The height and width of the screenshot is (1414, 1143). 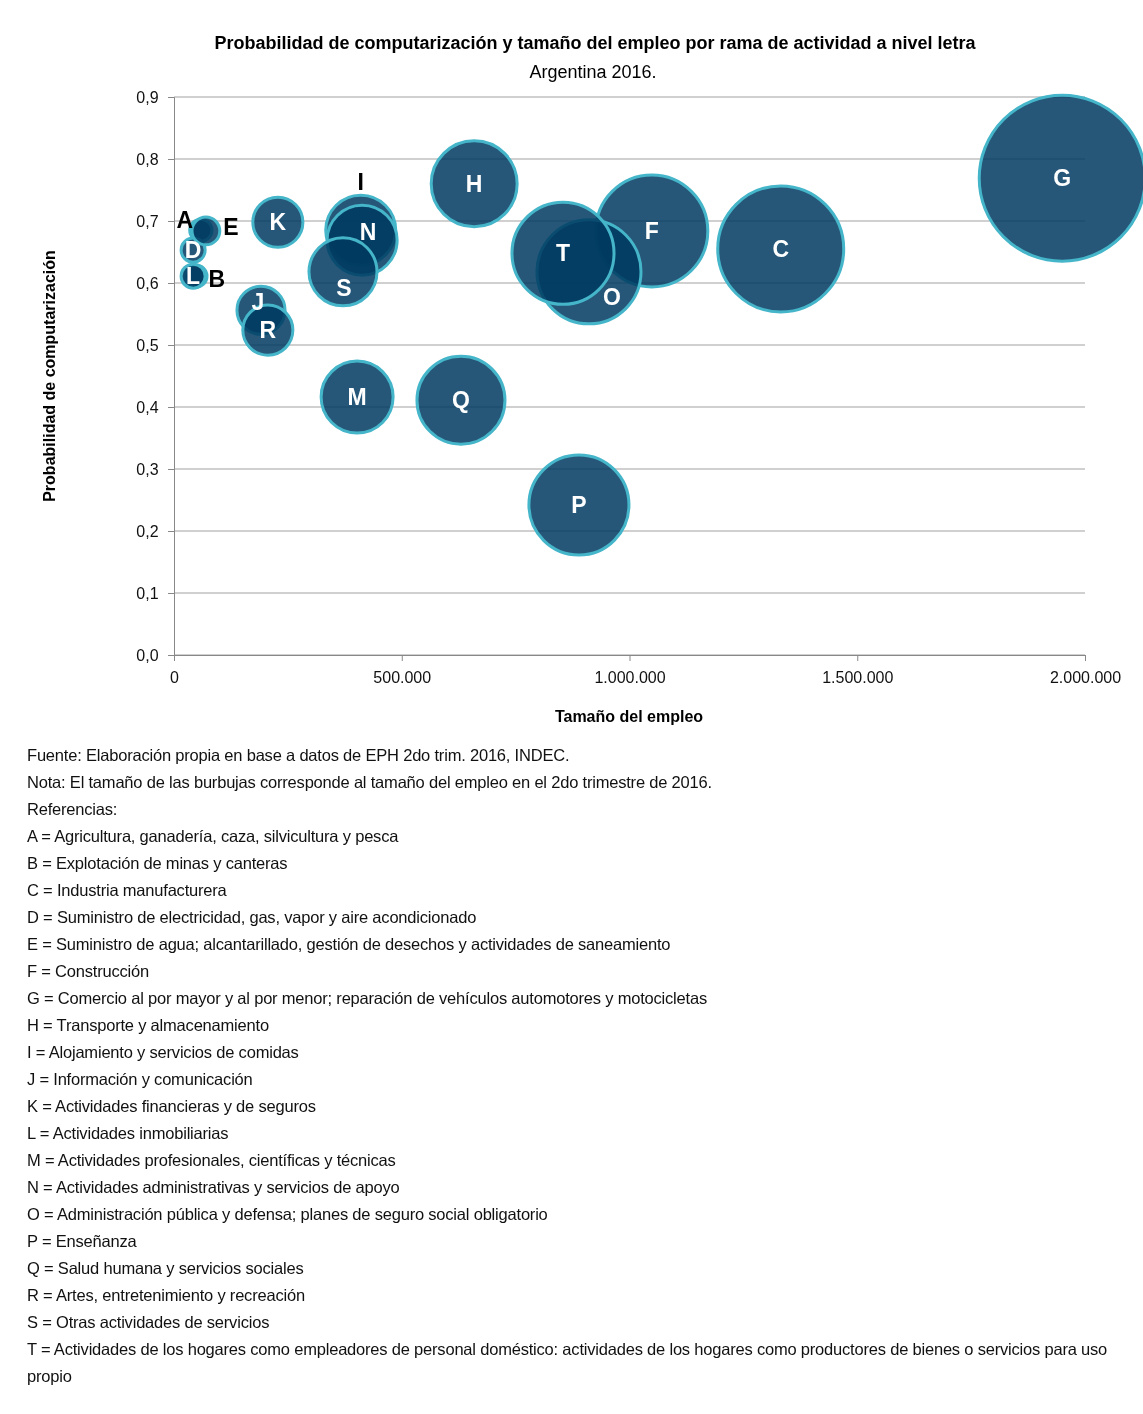 What do you see at coordinates (147, 531) in the screenshot?
I see `y-tick-label: 0,2` at bounding box center [147, 531].